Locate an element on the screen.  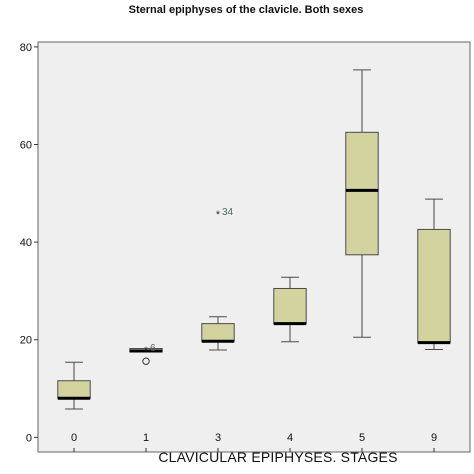
x-tick-label: 4 is located at coordinates (290, 438).